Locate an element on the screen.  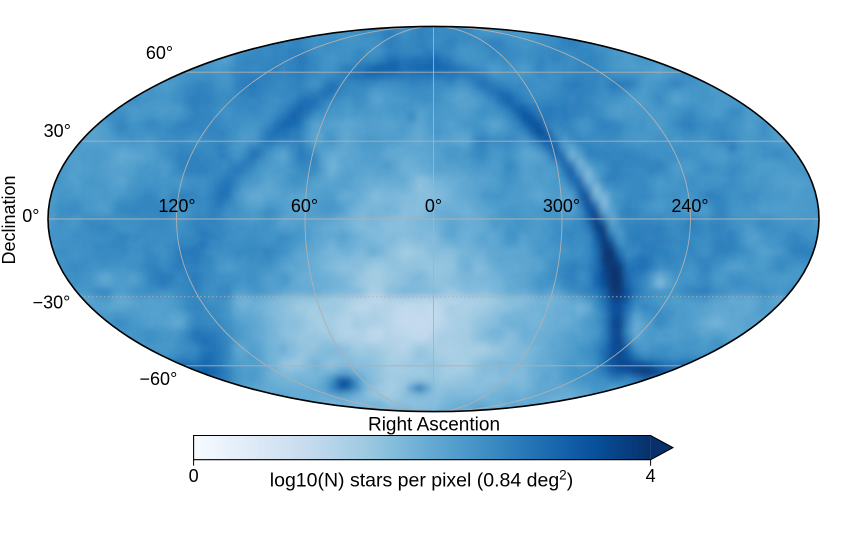
svg-text: 30° is located at coordinates (57, 131).